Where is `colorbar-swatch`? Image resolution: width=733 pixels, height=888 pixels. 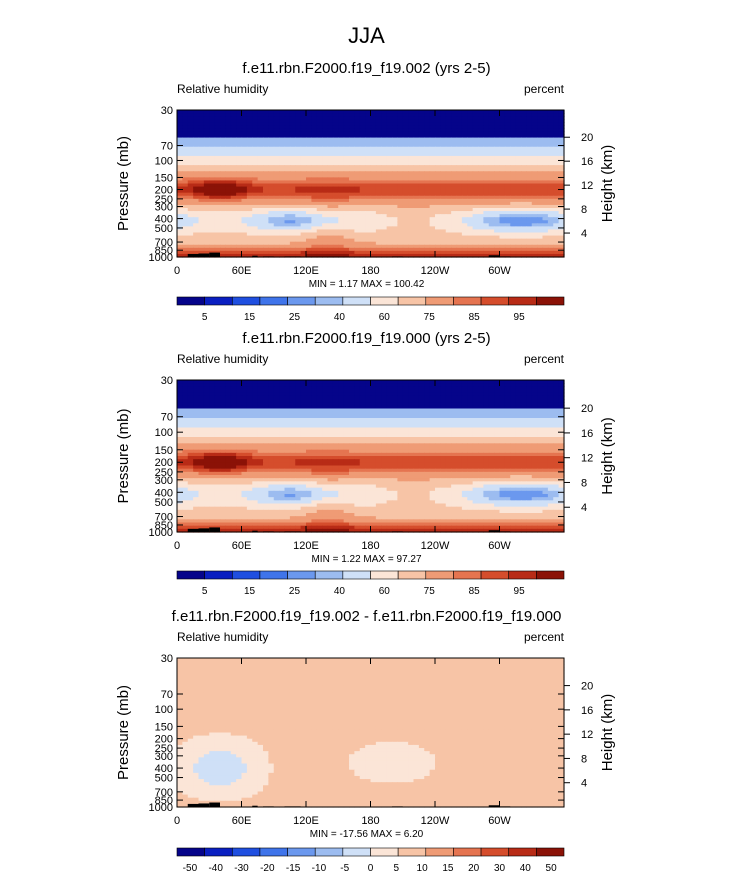
colorbar-swatch is located at coordinates (522, 301).